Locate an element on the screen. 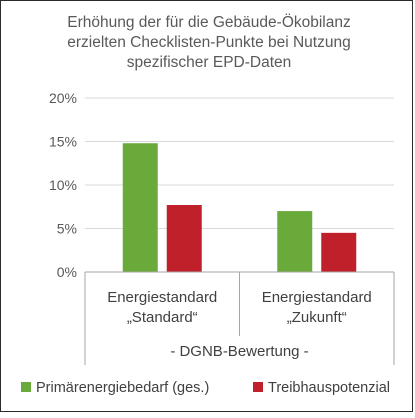  chart-title-line-2: spezifischer EPD-Daten is located at coordinates (209, 62).